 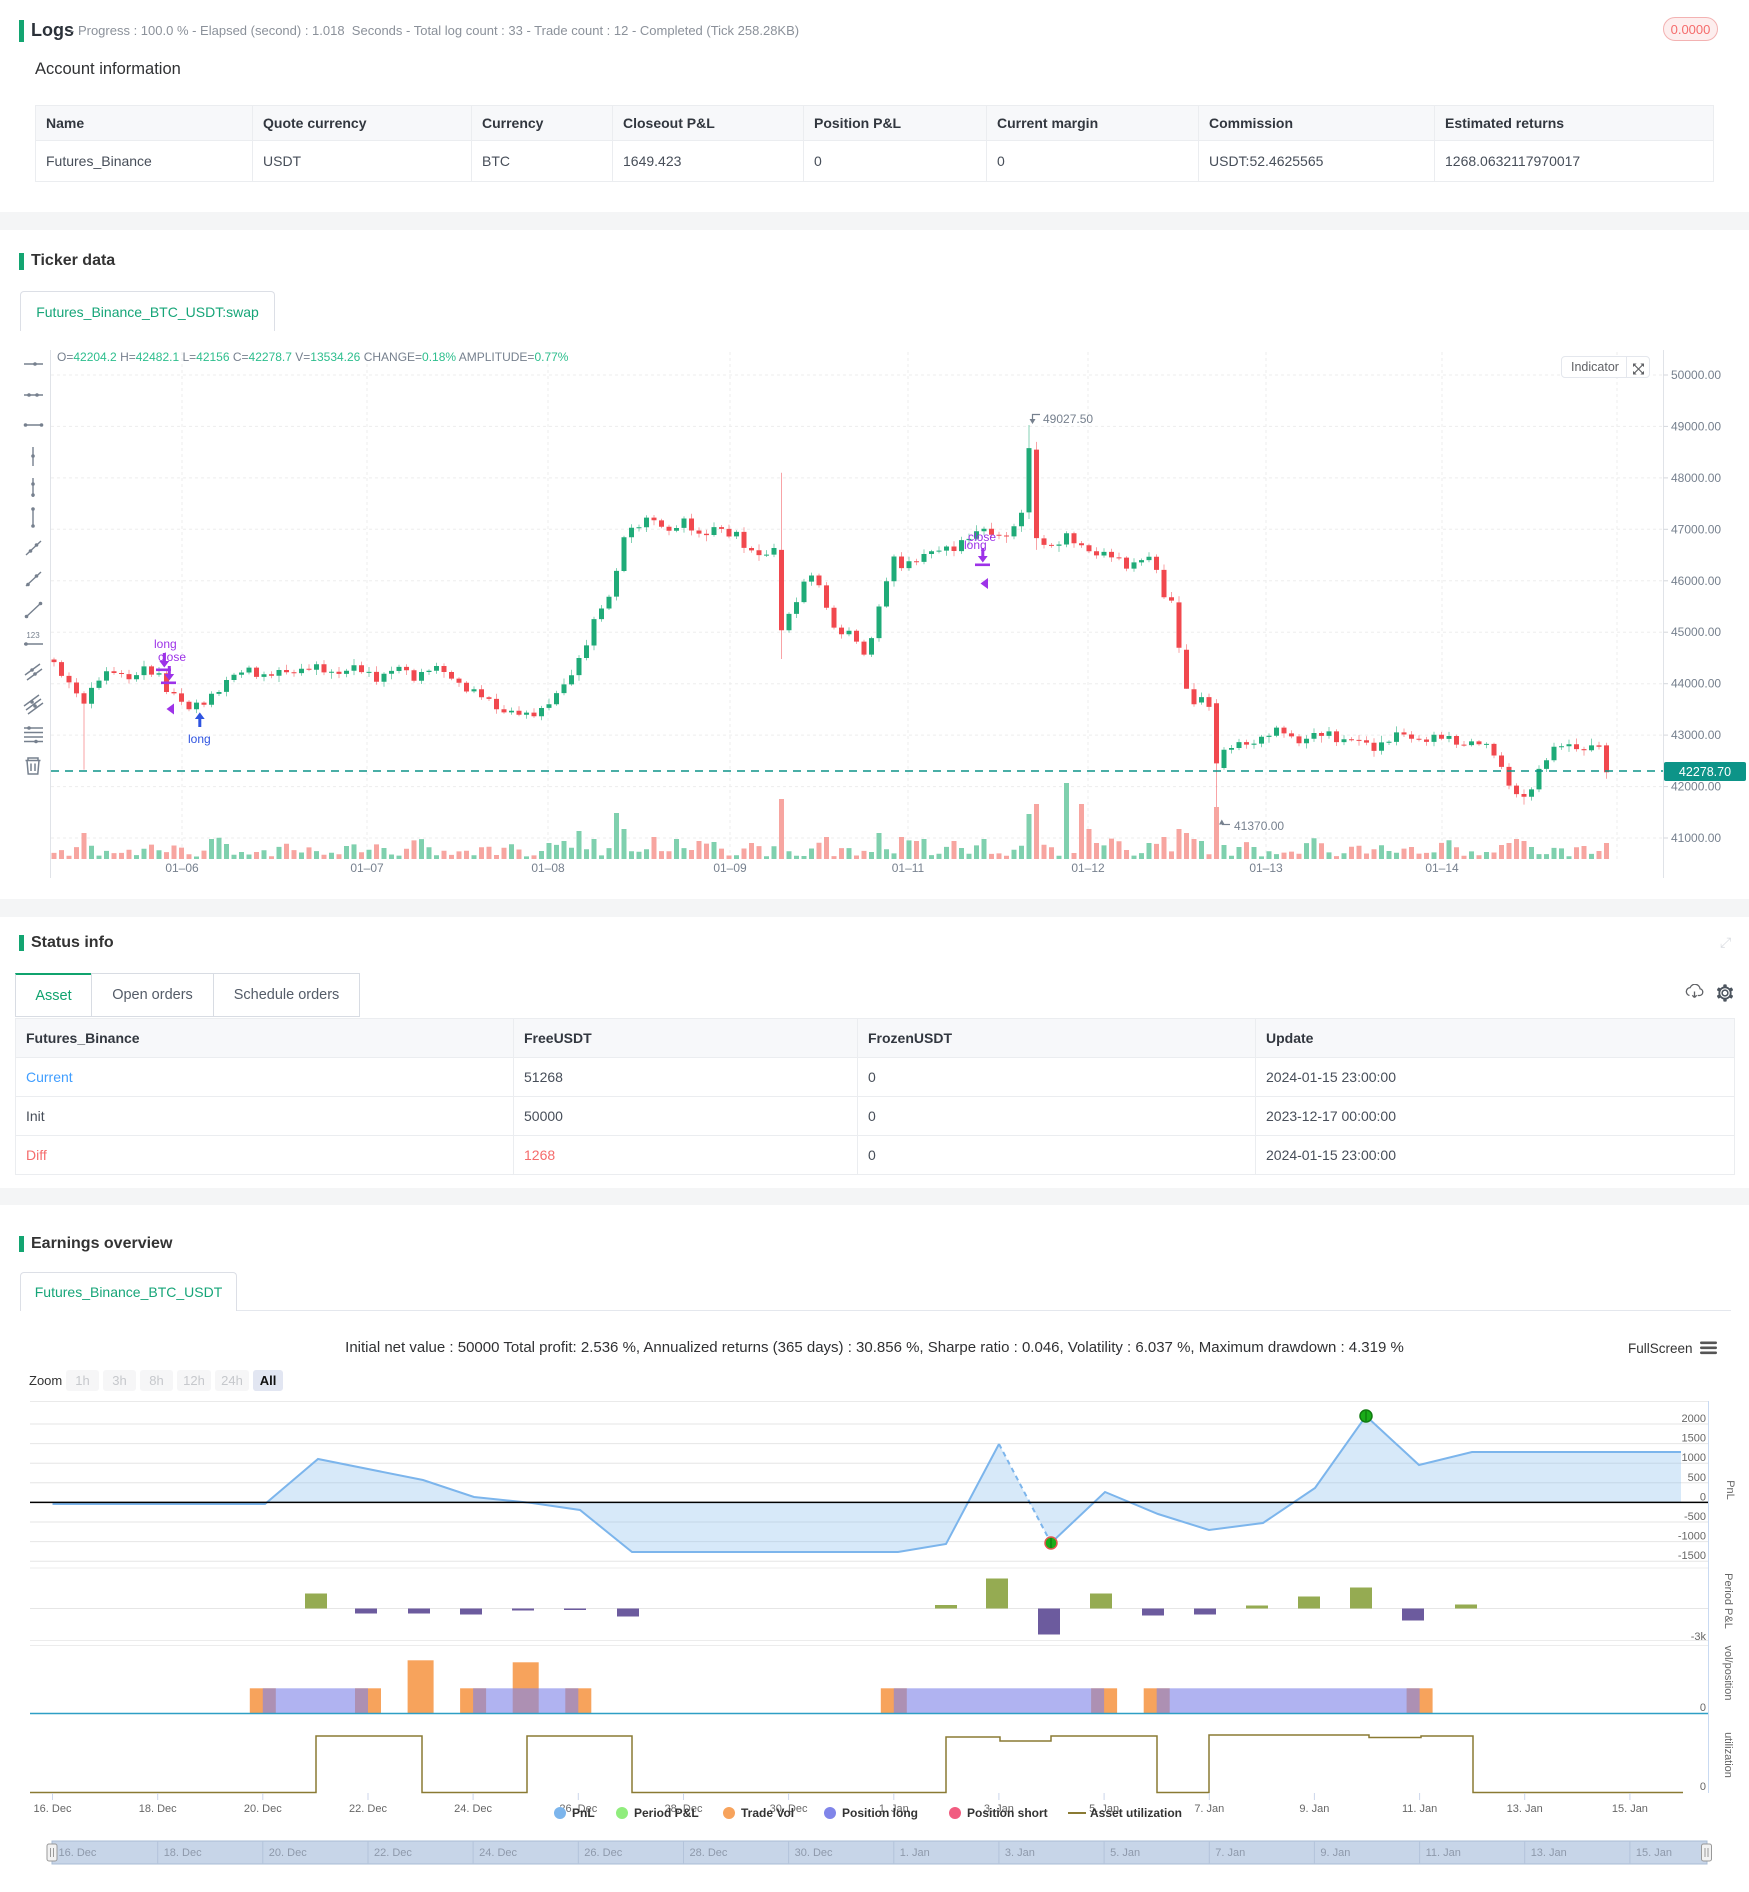 What do you see at coordinates (767, 1813) in the screenshot?
I see `svg-text: Trade Vol` at bounding box center [767, 1813].